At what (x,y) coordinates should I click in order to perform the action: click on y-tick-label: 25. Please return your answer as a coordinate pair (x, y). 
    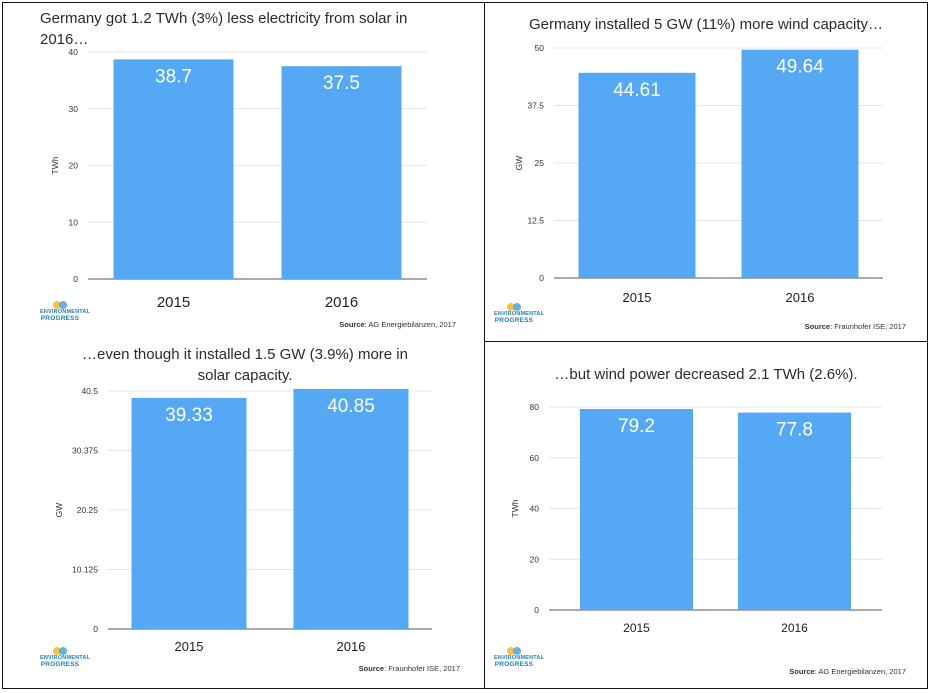
    Looking at the image, I should click on (540, 163).